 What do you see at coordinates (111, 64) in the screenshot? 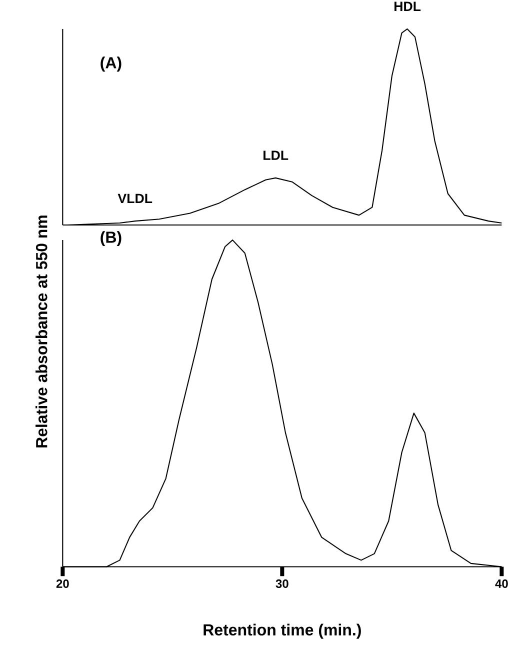
I see `text: (A)` at bounding box center [111, 64].